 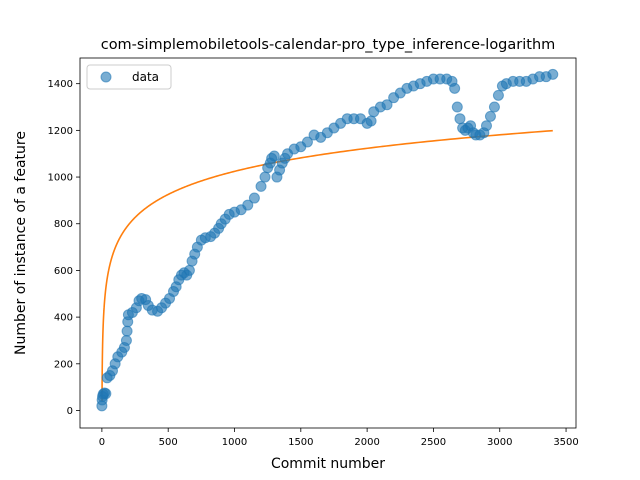 I want to click on y-tick-label: 1400, so click(x=60, y=84).